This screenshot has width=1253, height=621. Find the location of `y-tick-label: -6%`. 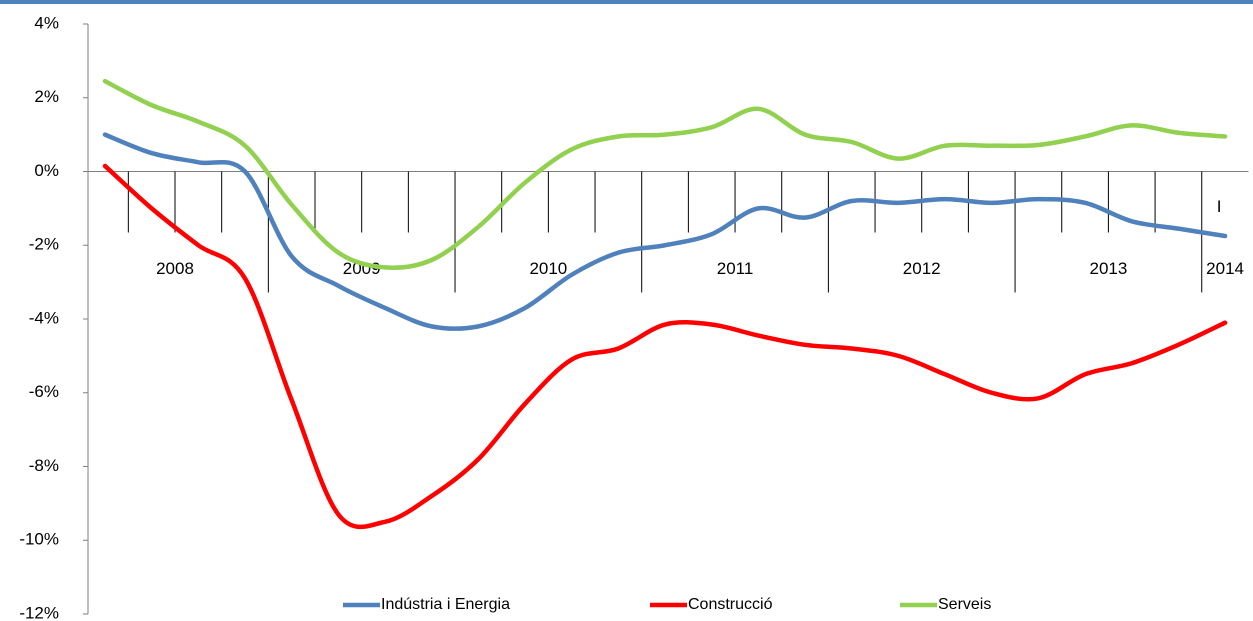

y-tick-label: -6% is located at coordinates (44, 391).